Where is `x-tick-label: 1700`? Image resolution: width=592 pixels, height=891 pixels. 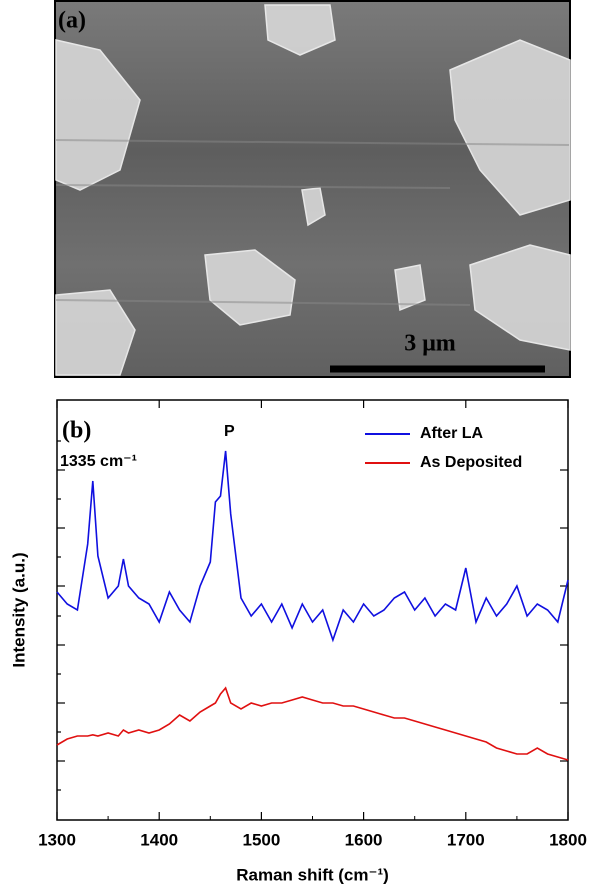
x-tick-label: 1700 is located at coordinates (466, 839).